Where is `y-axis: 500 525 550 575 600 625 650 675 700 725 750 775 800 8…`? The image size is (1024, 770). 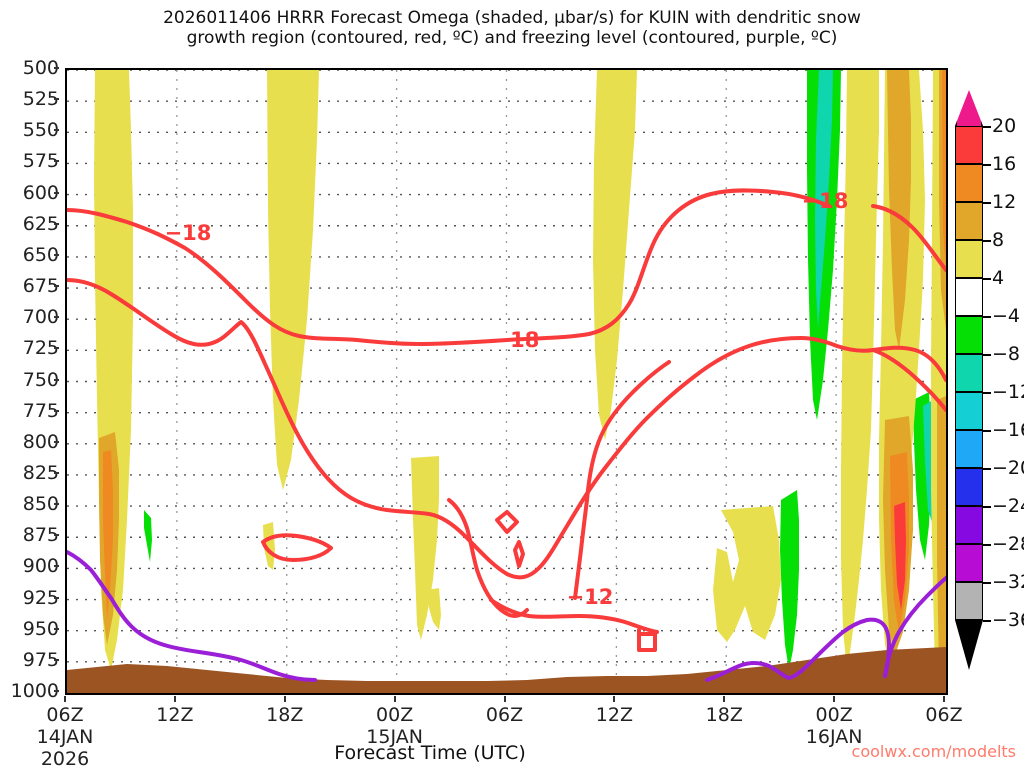 y-axis: 500 525 550 575 600 625 650 675 700 725 750 775 800 8… is located at coordinates (29, 379).